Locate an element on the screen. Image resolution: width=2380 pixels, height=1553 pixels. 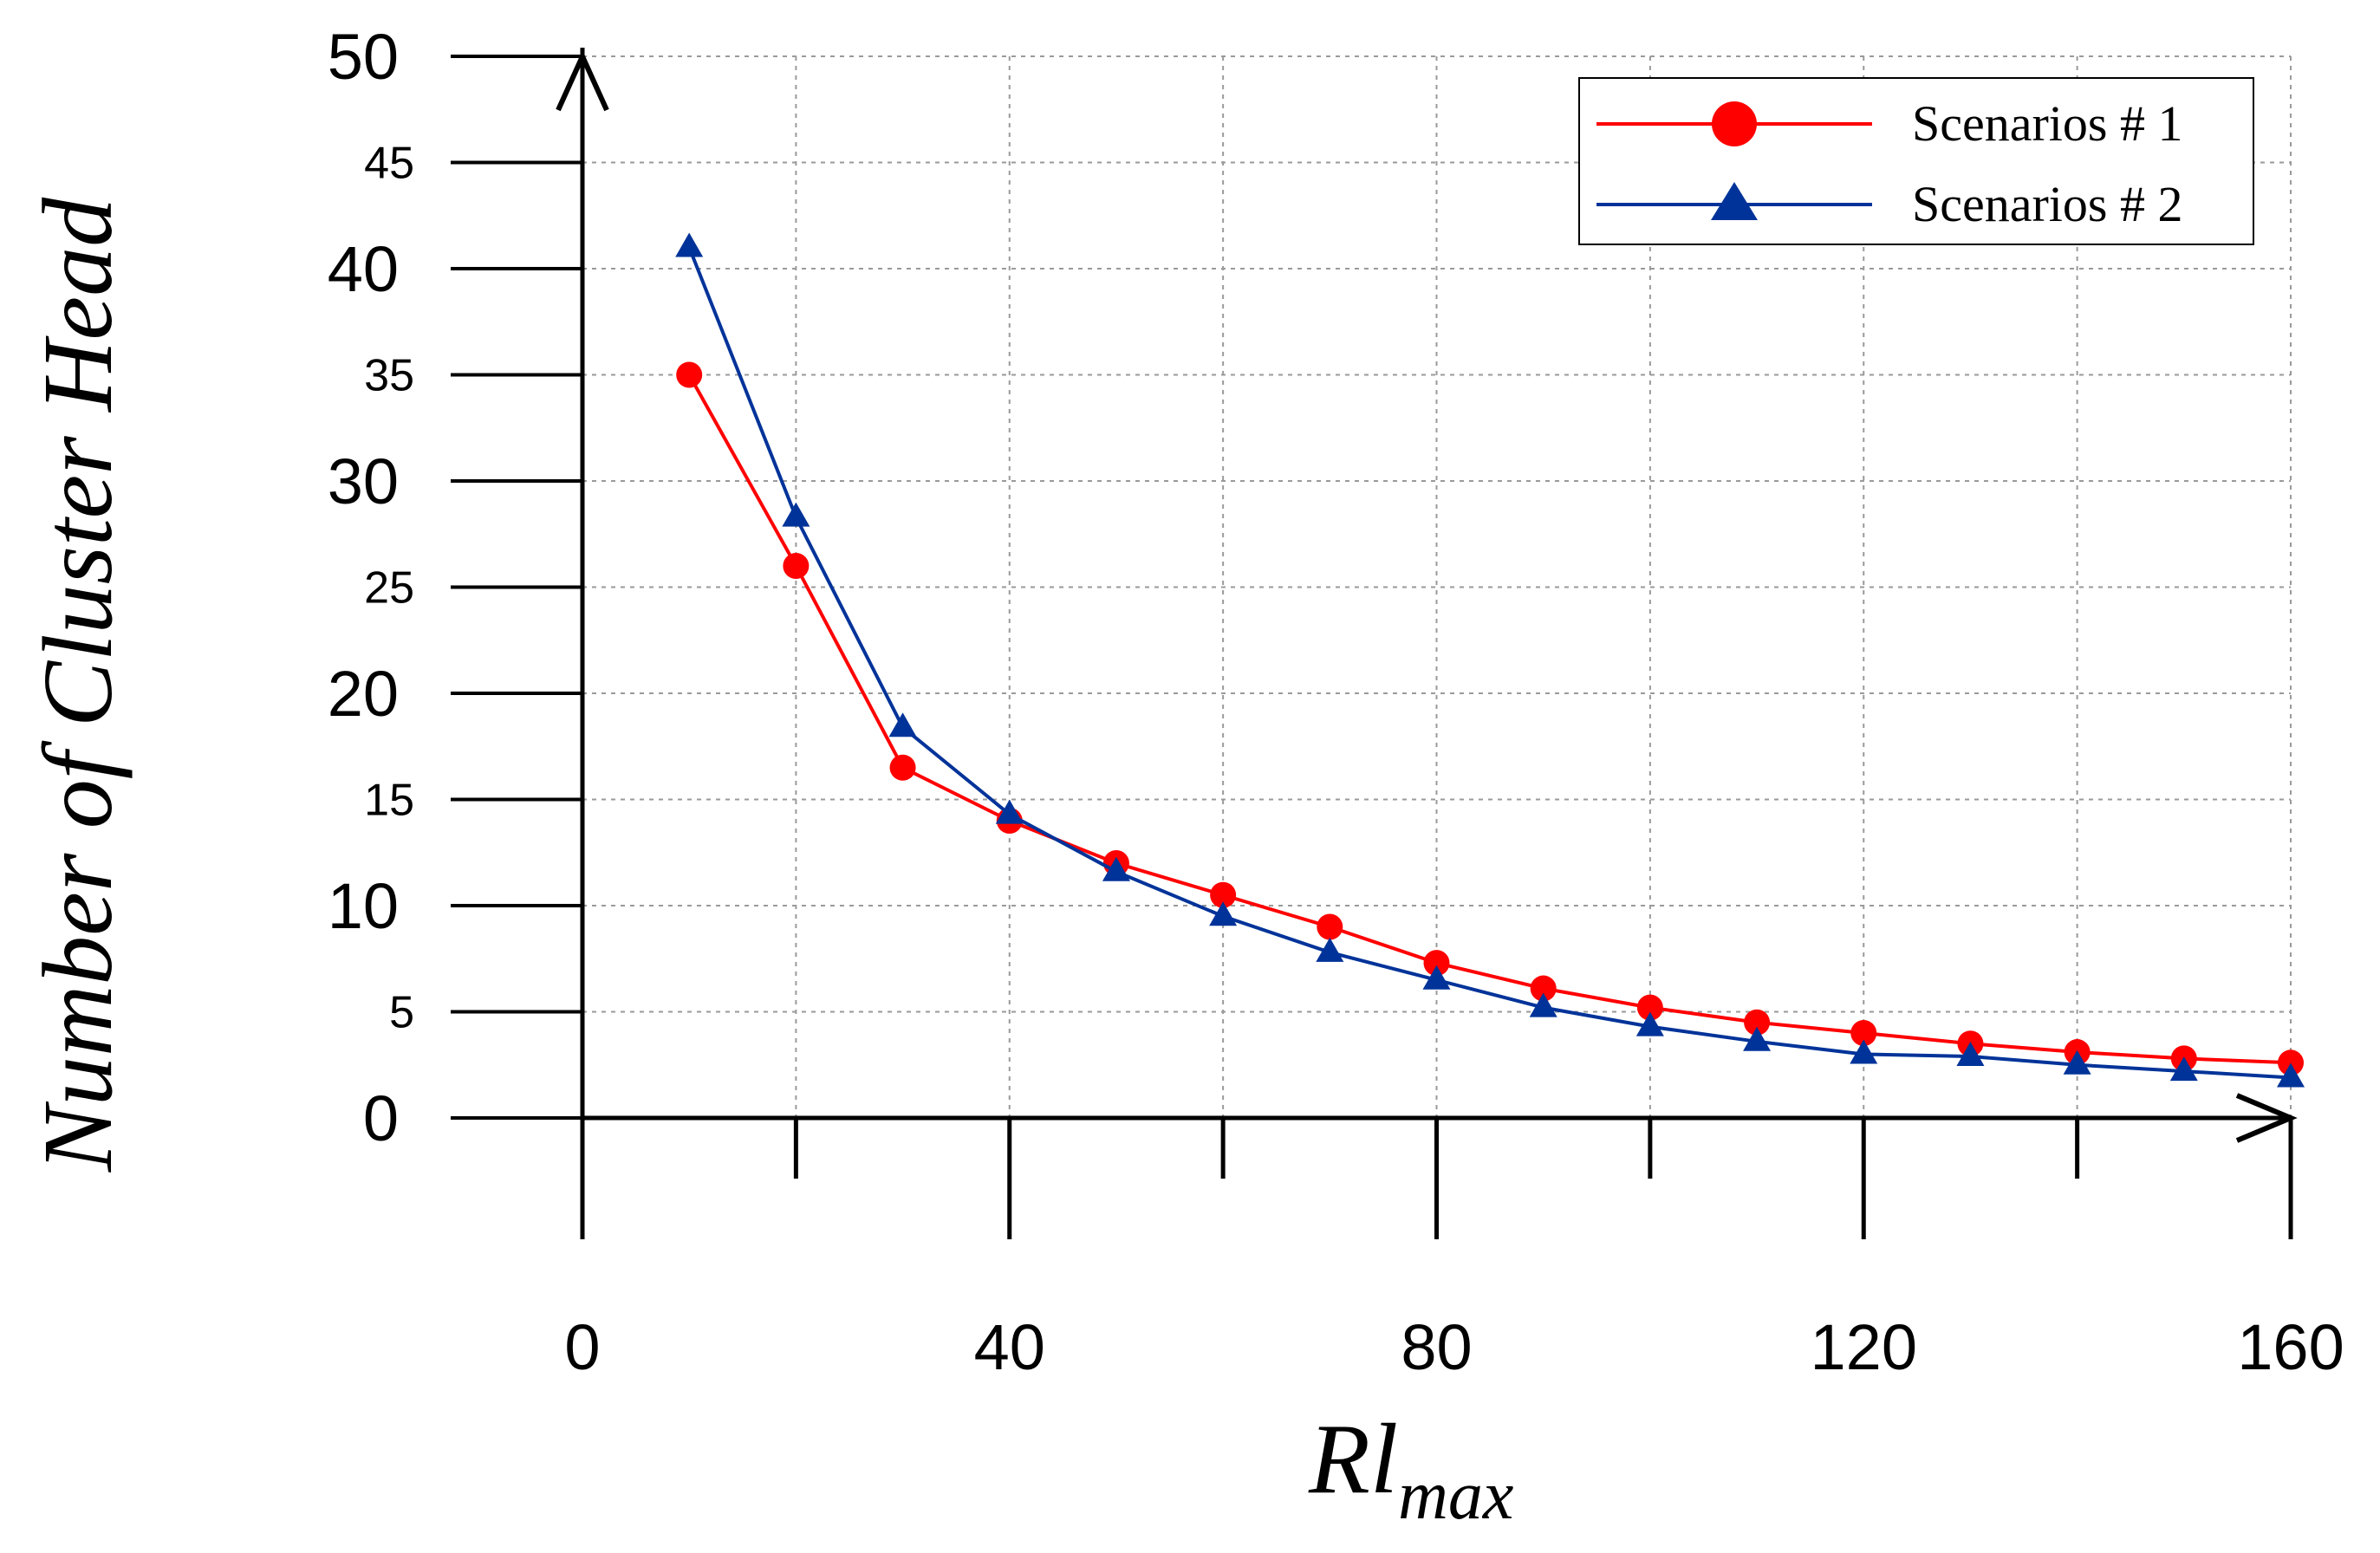
legend-box is located at coordinates (1916, 161).